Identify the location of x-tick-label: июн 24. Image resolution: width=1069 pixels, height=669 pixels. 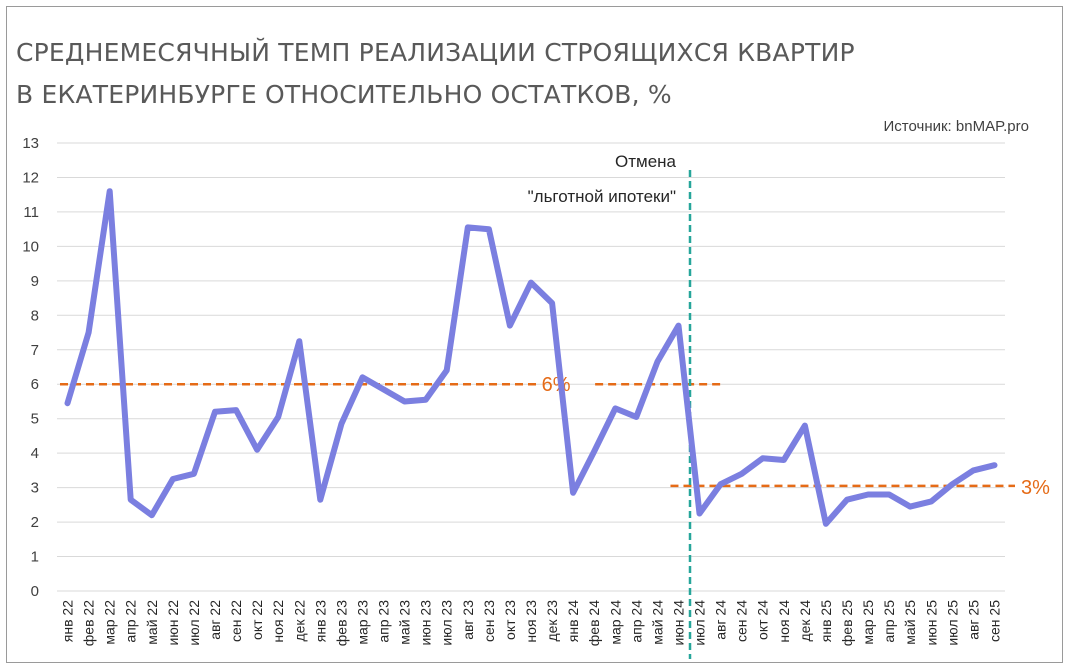
(678, 623).